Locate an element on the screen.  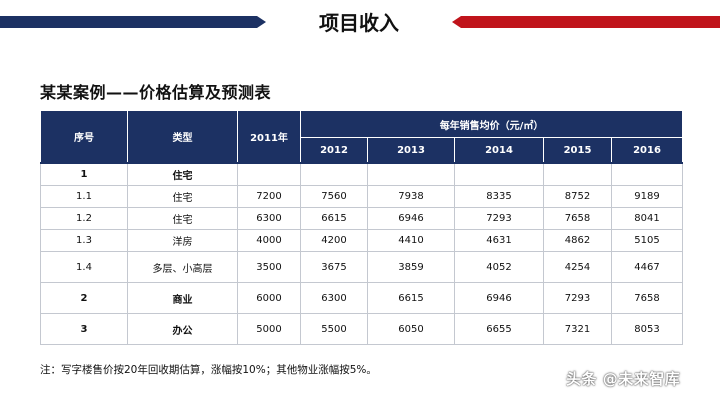
cell-seq: 2 is located at coordinates (84, 298).